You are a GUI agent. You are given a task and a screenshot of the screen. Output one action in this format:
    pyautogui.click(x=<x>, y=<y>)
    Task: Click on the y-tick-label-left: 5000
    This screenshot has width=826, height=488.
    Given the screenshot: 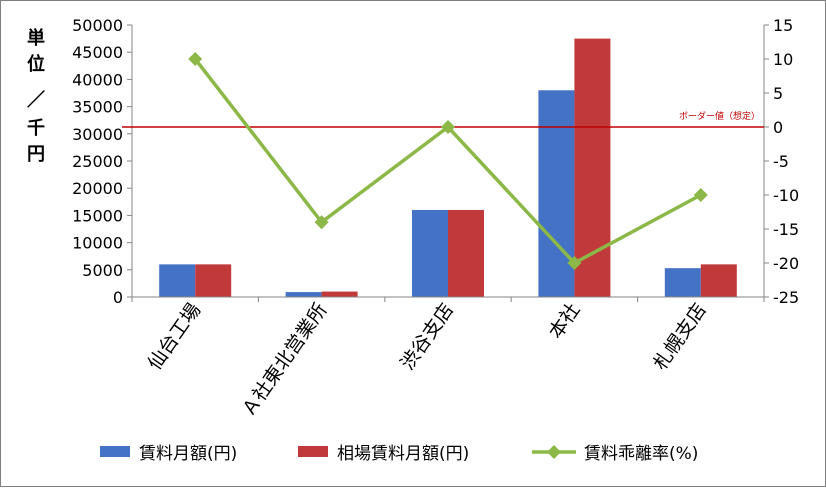 What is the action you would take?
    pyautogui.click(x=102, y=270)
    